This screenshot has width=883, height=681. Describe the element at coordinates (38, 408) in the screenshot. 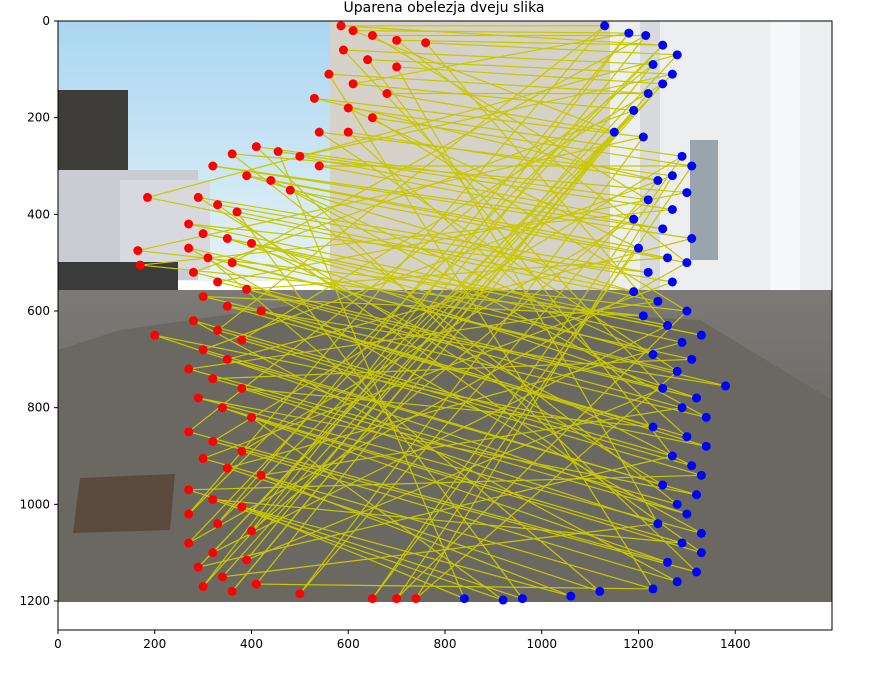

I see `y-tick-label: 800` at that location.